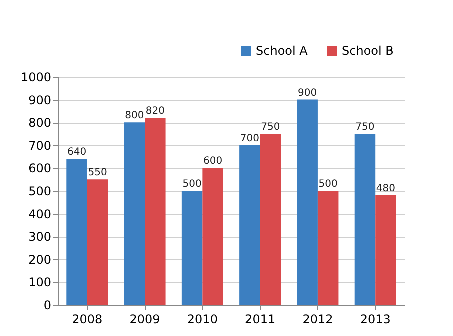  What do you see at coordinates (40, 123) in the screenshot?
I see `y-tick-label: 800` at bounding box center [40, 123].